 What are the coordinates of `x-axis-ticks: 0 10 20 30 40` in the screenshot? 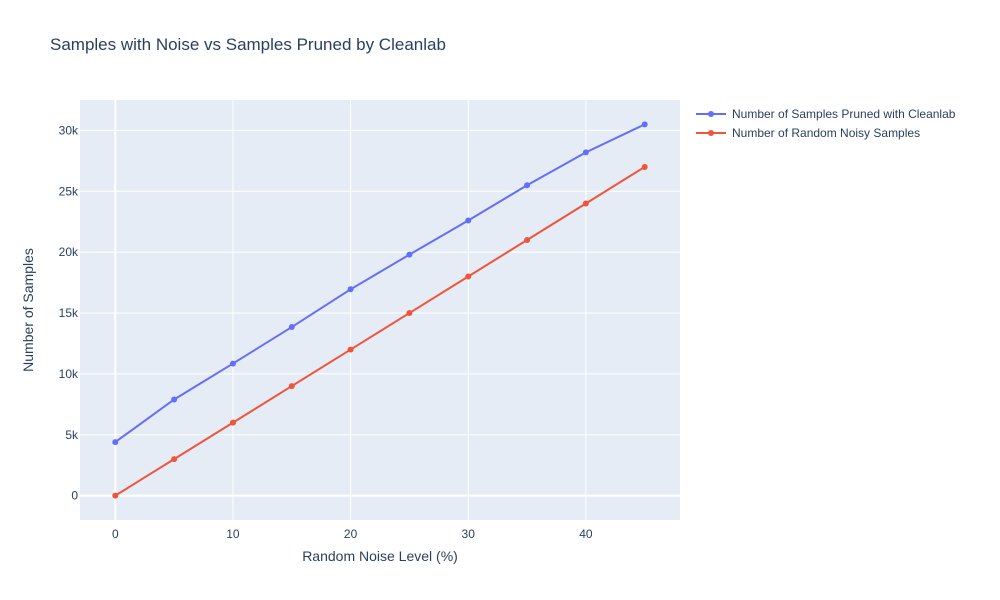 It's located at (352, 534).